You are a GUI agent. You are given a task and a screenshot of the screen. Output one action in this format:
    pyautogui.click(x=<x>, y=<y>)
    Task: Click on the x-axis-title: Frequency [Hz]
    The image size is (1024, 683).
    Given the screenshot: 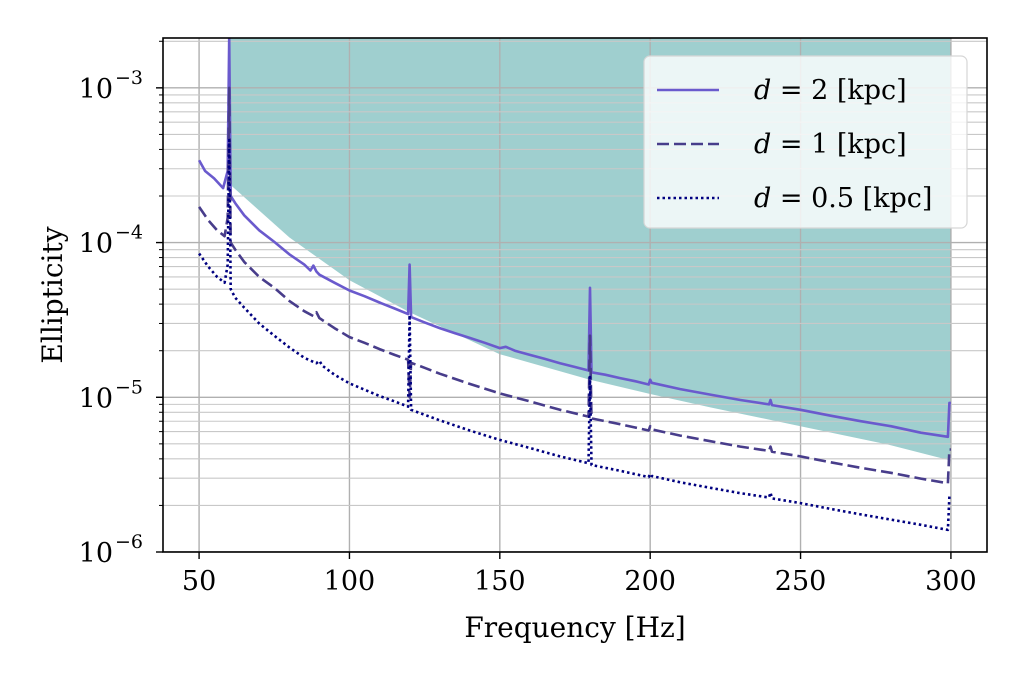 What is the action you would take?
    pyautogui.click(x=574, y=627)
    